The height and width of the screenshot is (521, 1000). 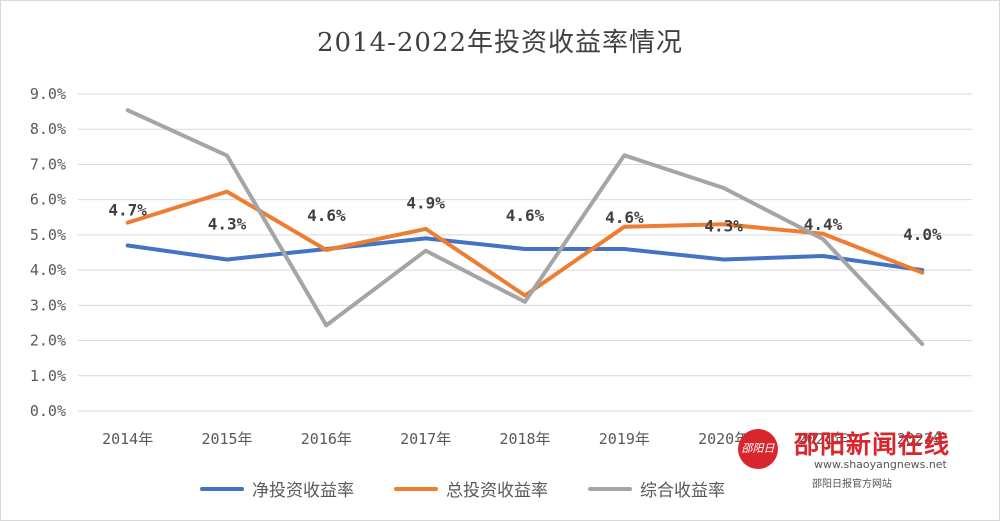 I want to click on legend: 净投资收益率 总投资收益率 综合收益率, so click(x=462, y=488).